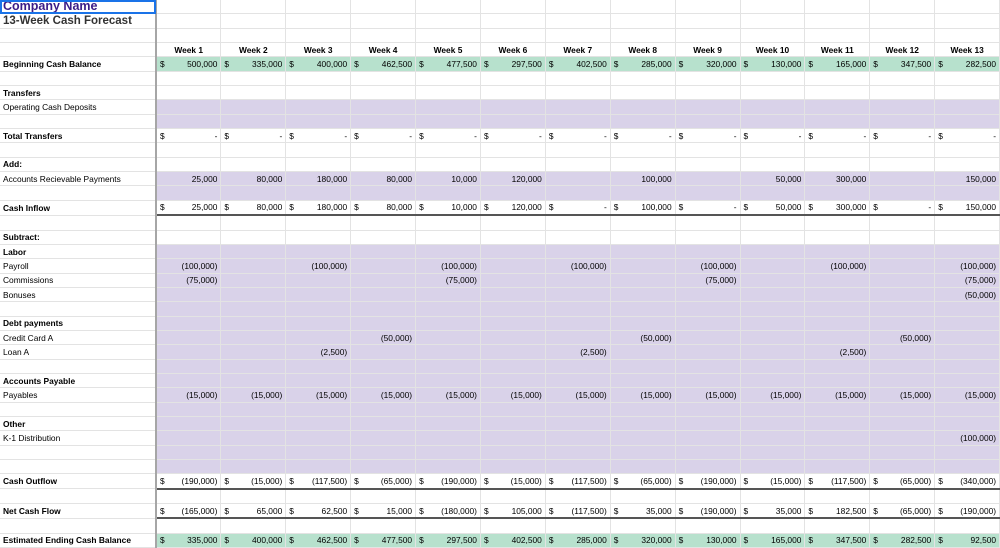 The width and height of the screenshot is (1000, 548). What do you see at coordinates (253, 511) in the screenshot?
I see `value-cell: $65,000` at bounding box center [253, 511].